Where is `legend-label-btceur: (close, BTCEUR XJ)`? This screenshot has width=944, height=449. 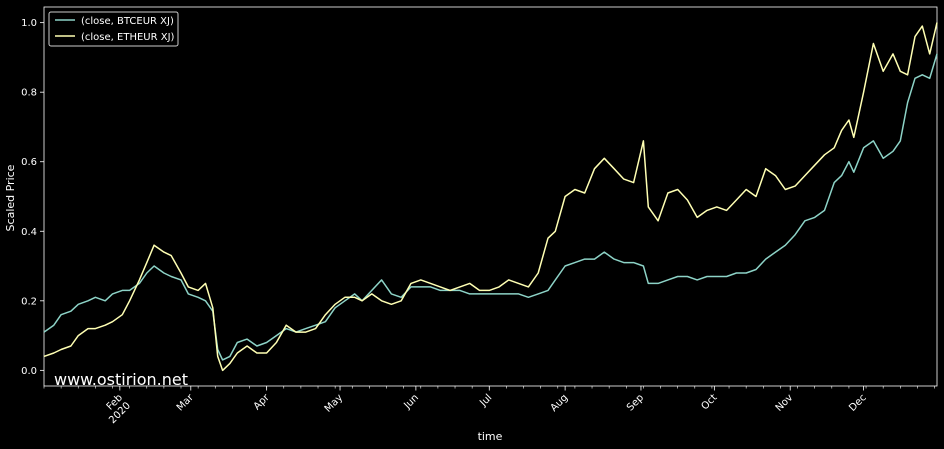
legend-label-btceur: (close, BTCEUR XJ) is located at coordinates (127, 21).